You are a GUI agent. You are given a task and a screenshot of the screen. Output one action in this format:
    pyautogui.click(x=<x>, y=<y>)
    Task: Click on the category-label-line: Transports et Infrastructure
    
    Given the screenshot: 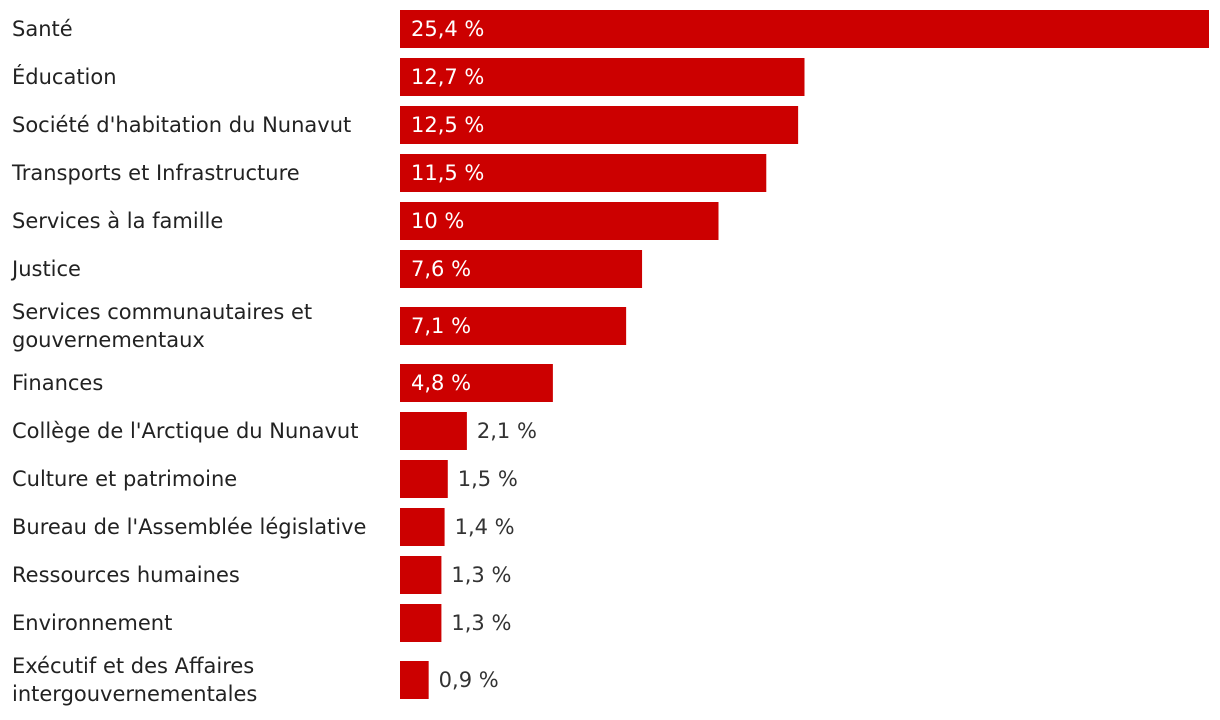 What is the action you would take?
    pyautogui.click(x=155, y=173)
    